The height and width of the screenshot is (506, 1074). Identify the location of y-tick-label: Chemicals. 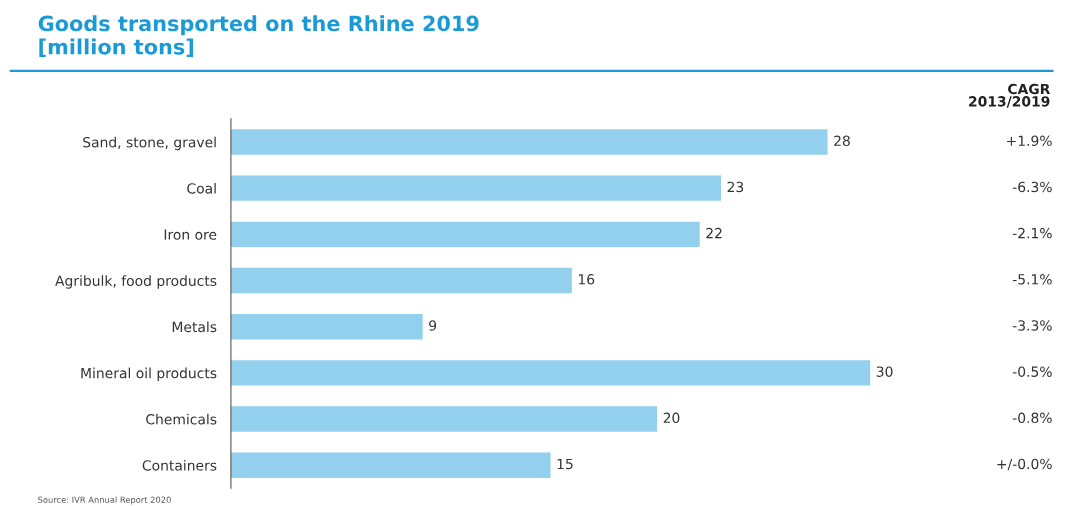
(181, 419).